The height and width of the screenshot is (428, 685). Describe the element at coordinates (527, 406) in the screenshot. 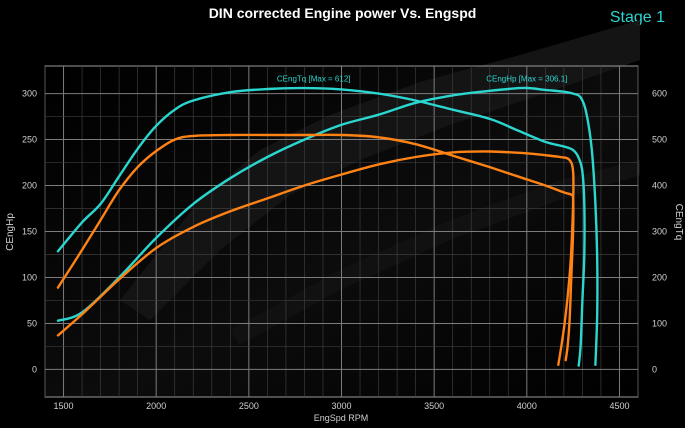

I see `x-tick-label: 4000` at that location.